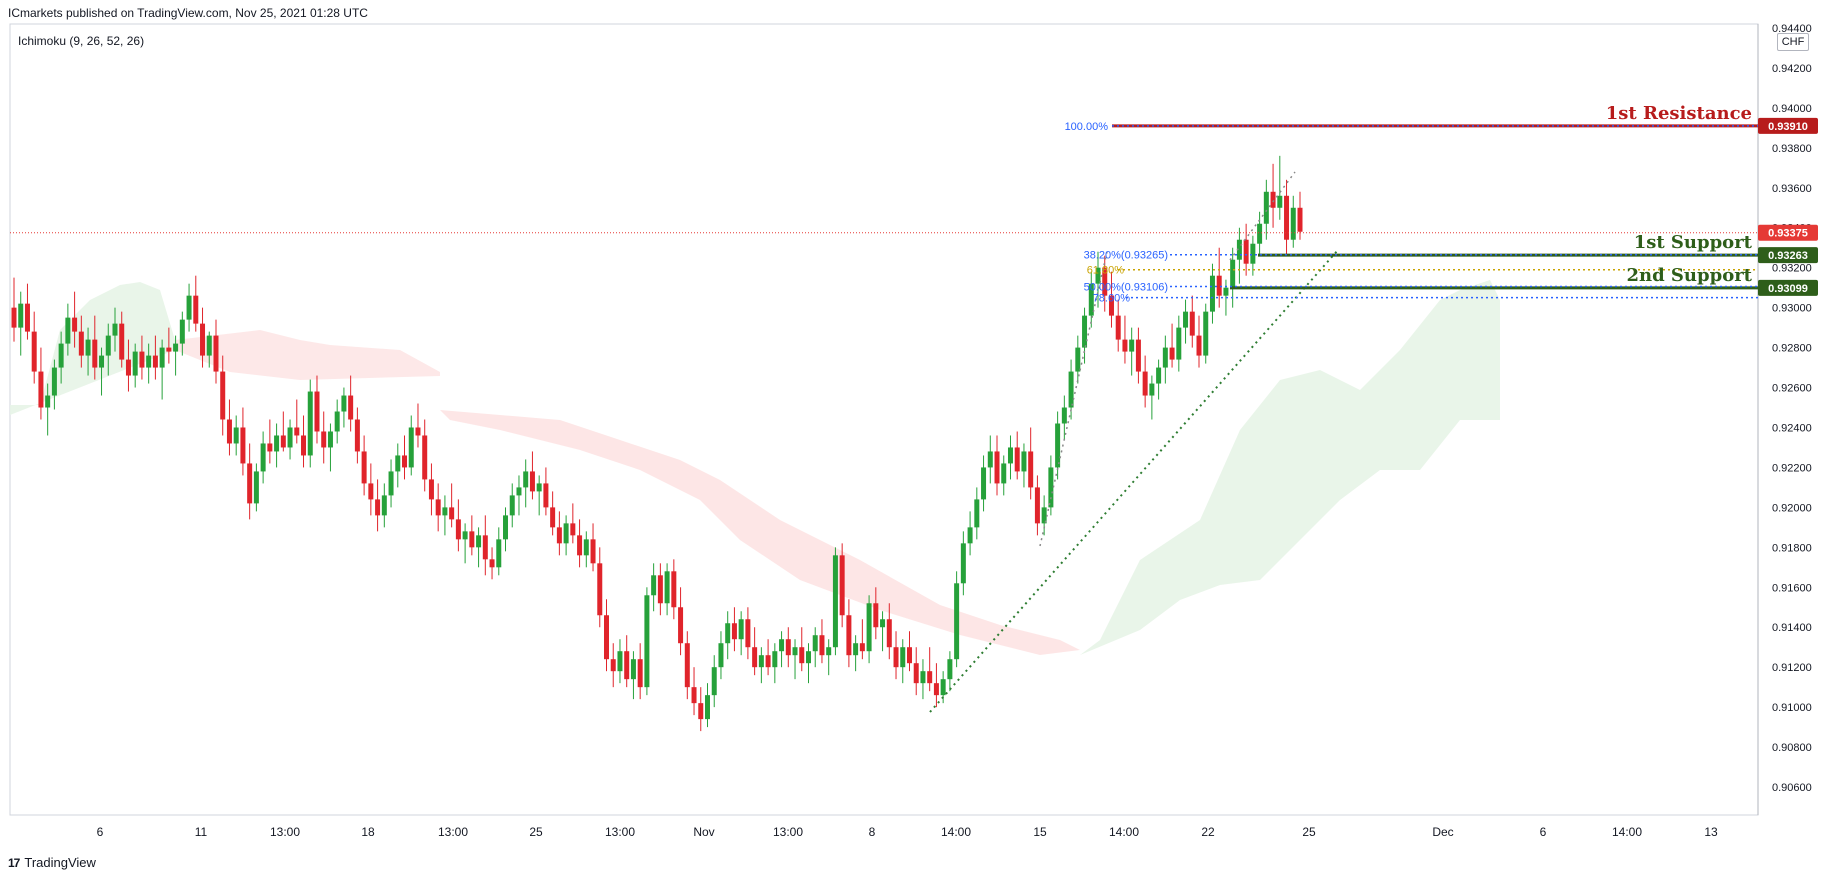 The width and height of the screenshot is (1834, 880). What do you see at coordinates (956, 832) in the screenshot?
I see `x-tick-label: 14:00` at bounding box center [956, 832].